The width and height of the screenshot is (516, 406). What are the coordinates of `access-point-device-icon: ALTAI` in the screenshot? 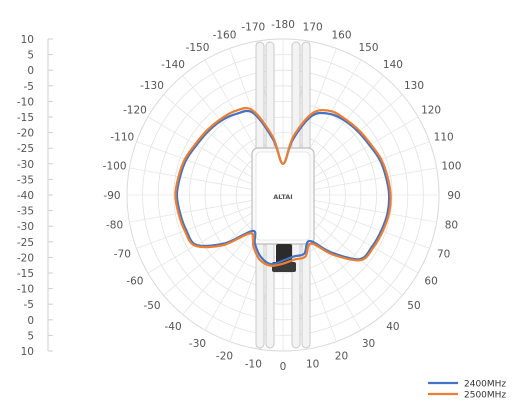 It's located at (283, 195).